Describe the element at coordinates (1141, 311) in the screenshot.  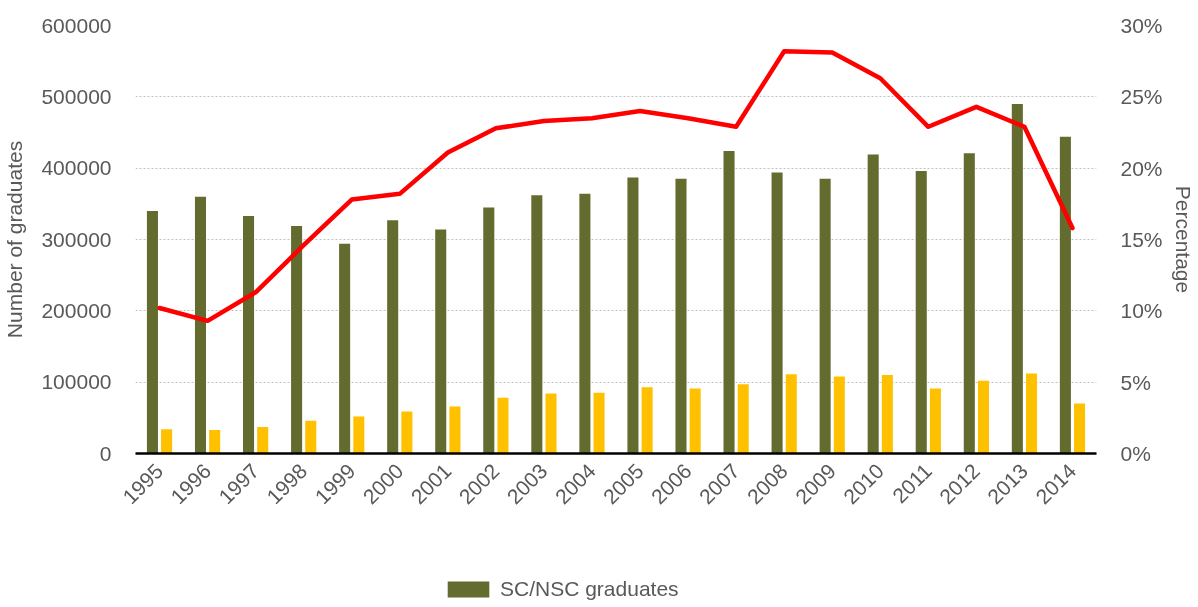
I see `y2-tick-label: 10%` at that location.